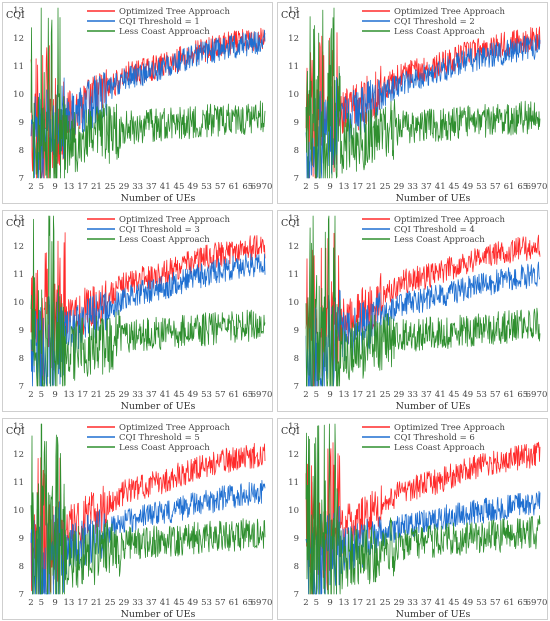 Image resolution: width=550 pixels, height=621 pixels. I want to click on x-tick-label: 33, so click(412, 603).